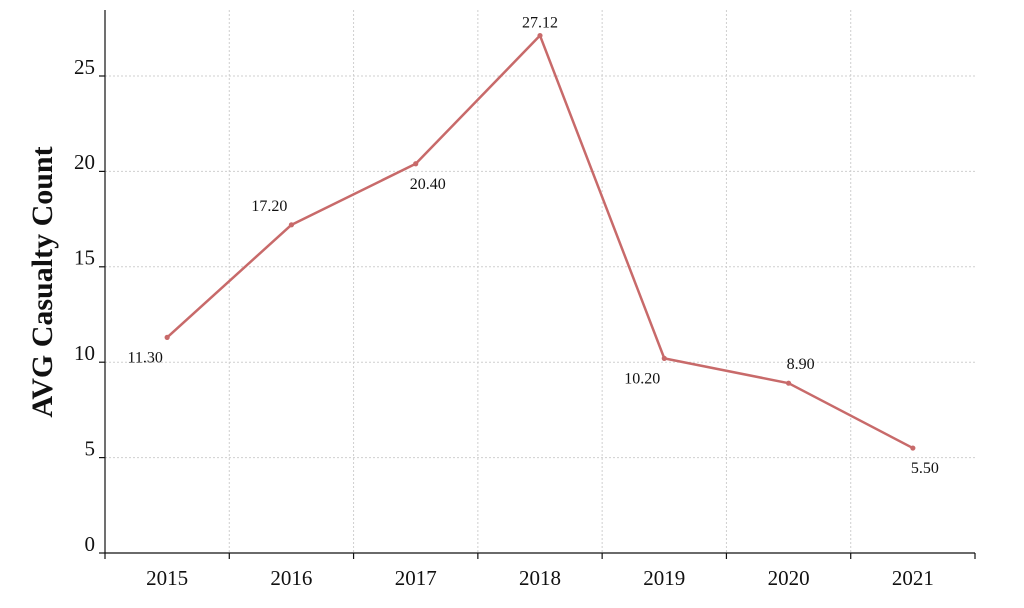 Image resolution: width=1024 pixels, height=608 pixels. Describe the element at coordinates (84, 258) in the screenshot. I see `y-tick-label: 15` at that location.